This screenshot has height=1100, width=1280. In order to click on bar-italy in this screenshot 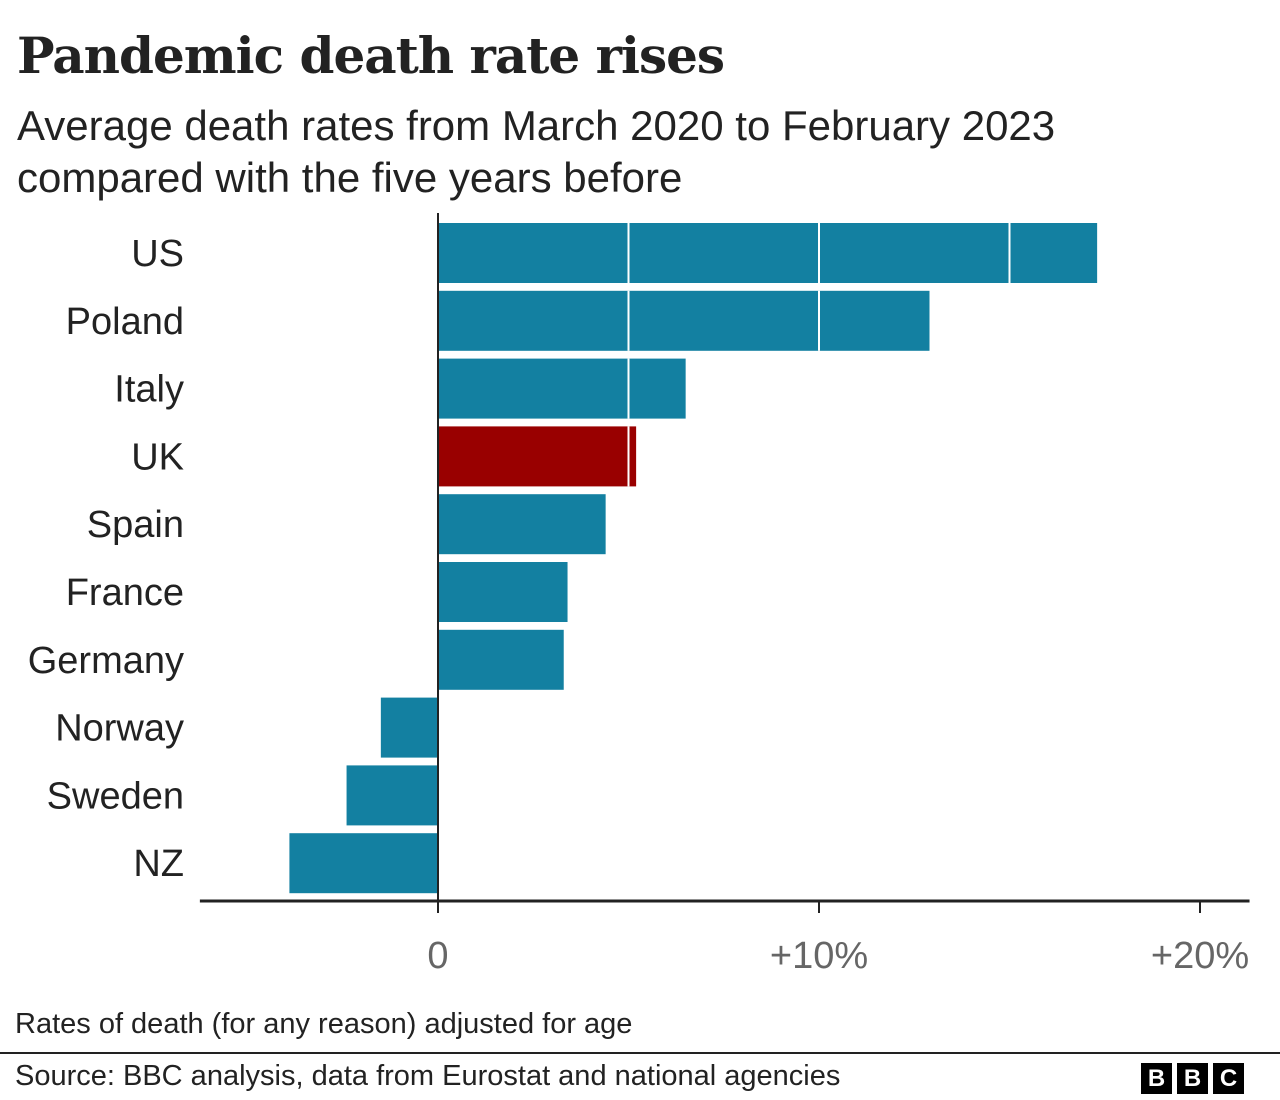, I will do `click(562, 388)`.